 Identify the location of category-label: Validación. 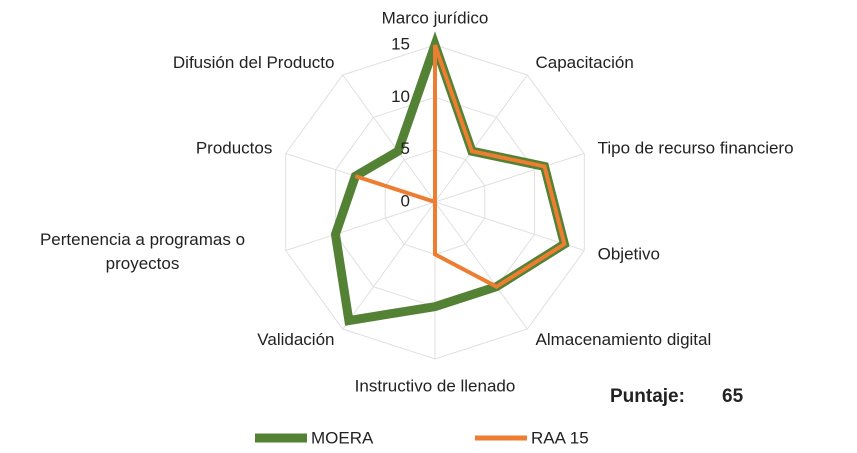
(295, 339).